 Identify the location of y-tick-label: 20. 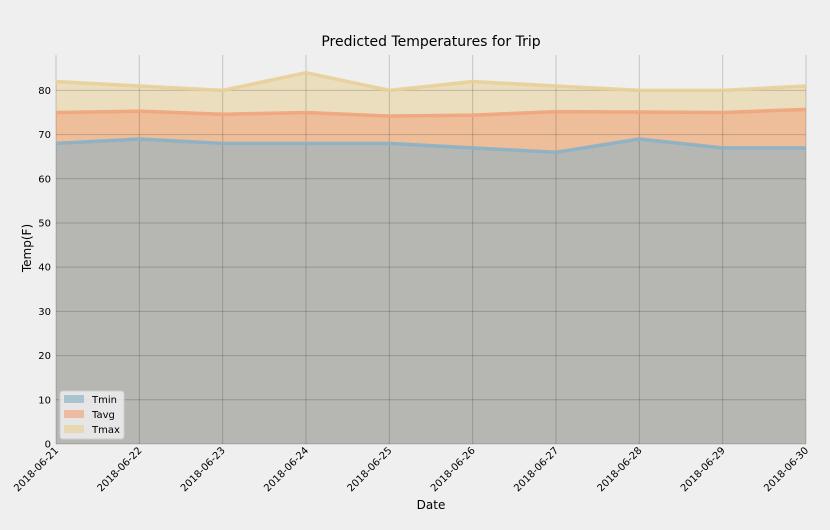
(44, 356).